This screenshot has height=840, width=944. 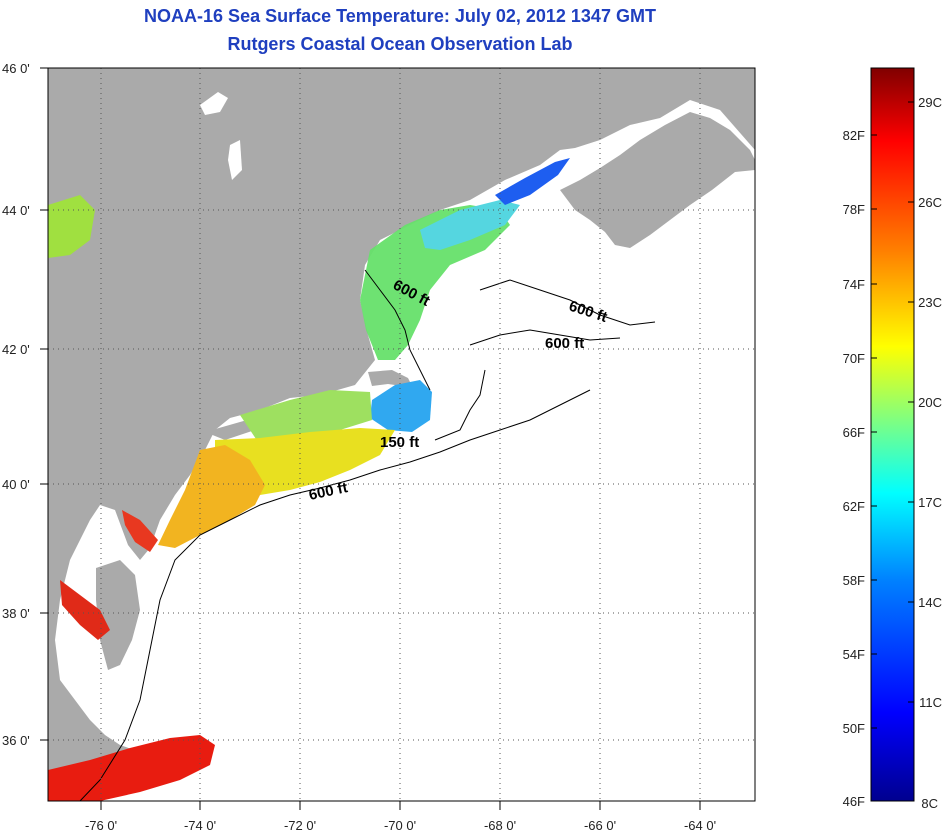 I want to click on lat-label: 36 0', so click(x=16, y=740).